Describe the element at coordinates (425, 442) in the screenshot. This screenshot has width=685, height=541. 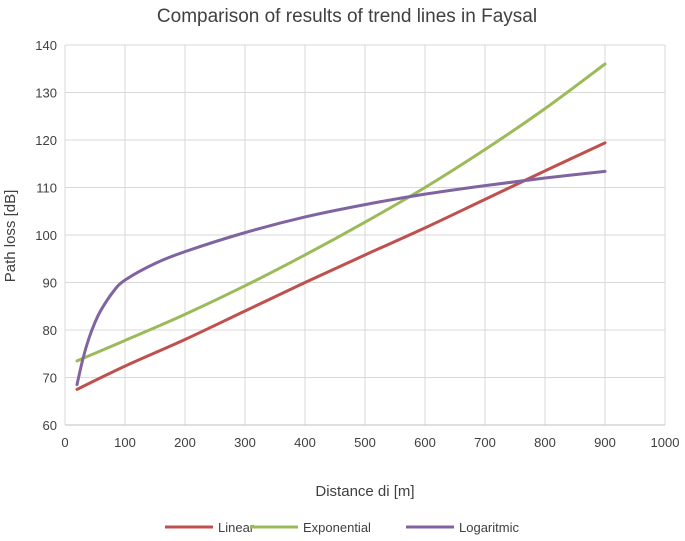
I see `x-tick-label: 600` at that location.